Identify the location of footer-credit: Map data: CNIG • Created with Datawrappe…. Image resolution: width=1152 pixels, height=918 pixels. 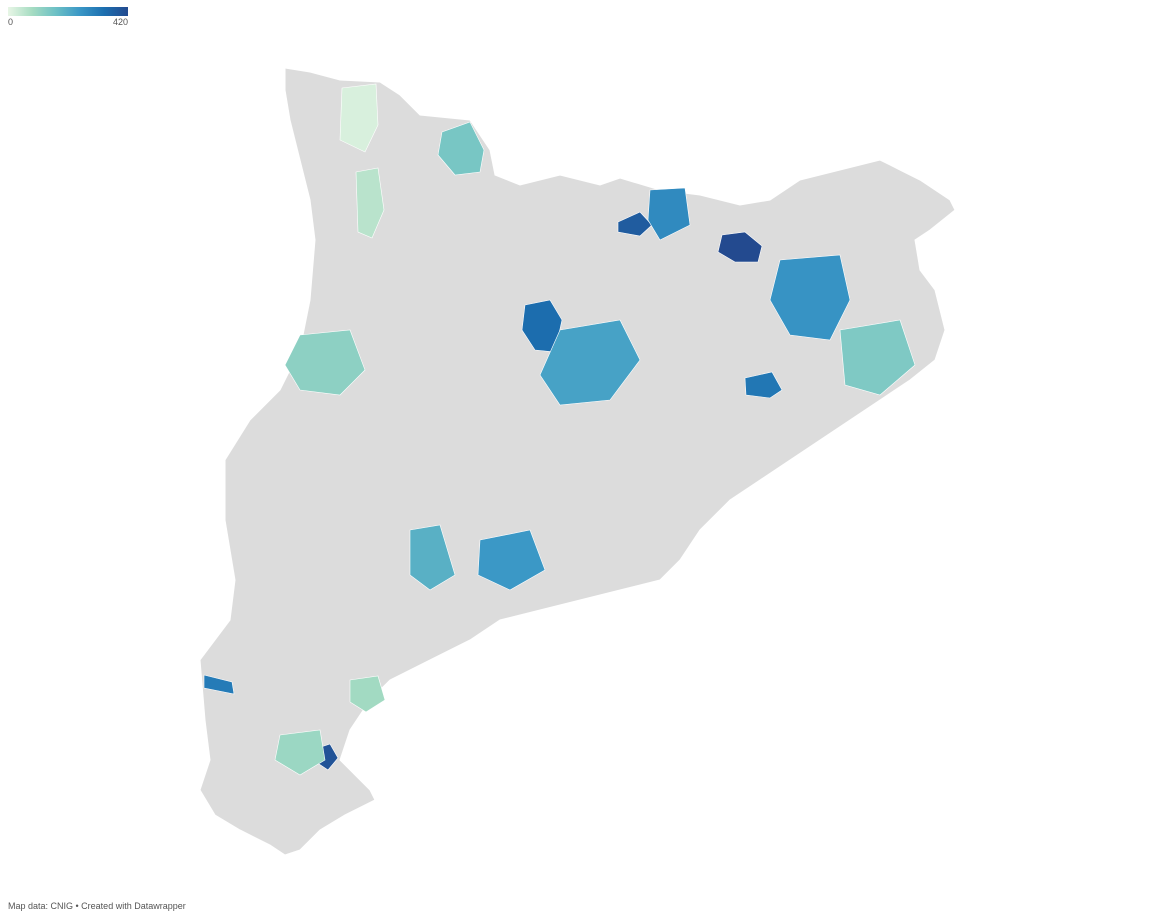
(97, 906).